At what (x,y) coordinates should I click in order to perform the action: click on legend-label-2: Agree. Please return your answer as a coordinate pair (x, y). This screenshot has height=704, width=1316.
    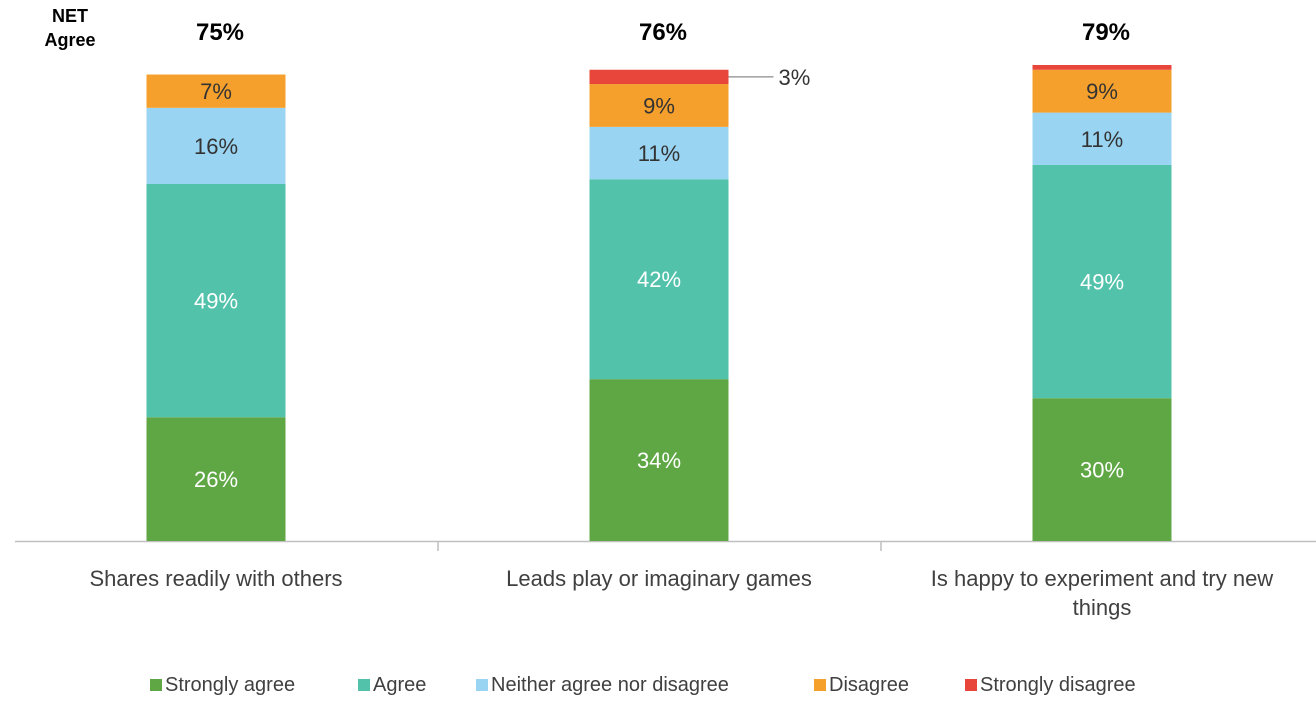
    Looking at the image, I should click on (399, 685).